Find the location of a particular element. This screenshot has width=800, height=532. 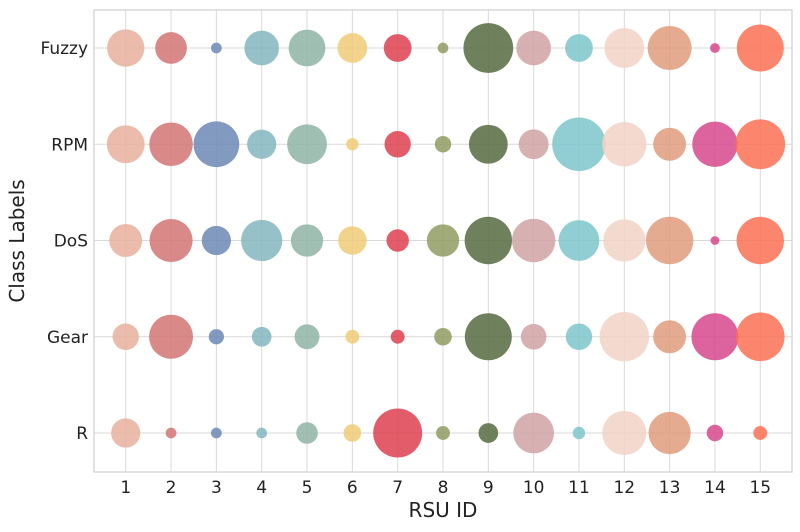

x-ticks: 1 2 3 4 5 6 7 8 9 10 11 12 13 14 15 is located at coordinates (445, 488).